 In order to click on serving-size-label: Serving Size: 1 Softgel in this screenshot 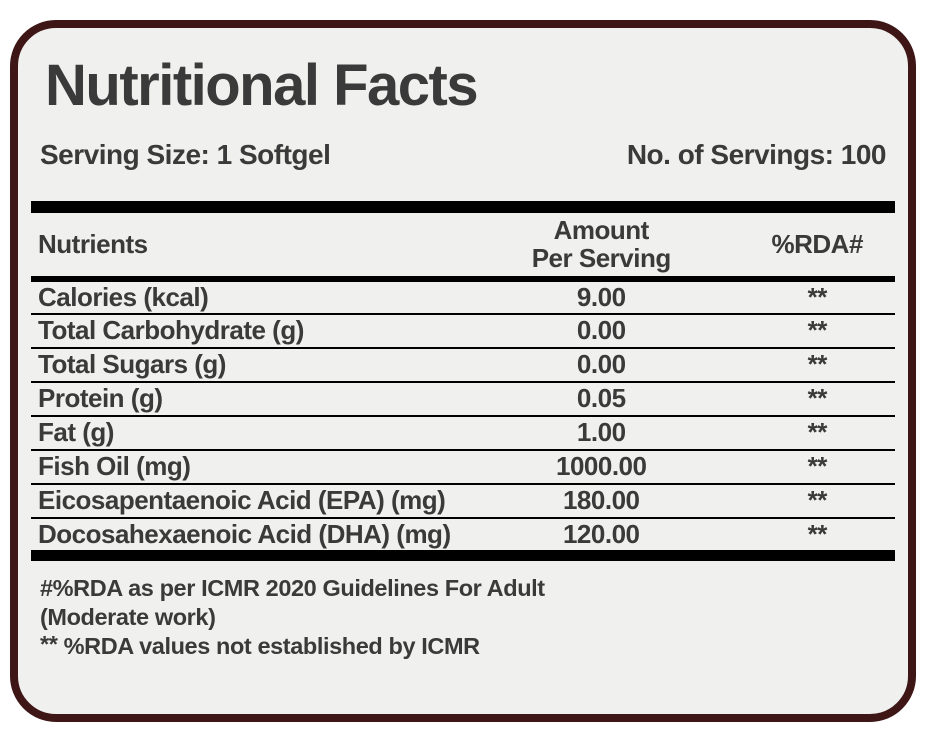, I will do `click(185, 154)`.